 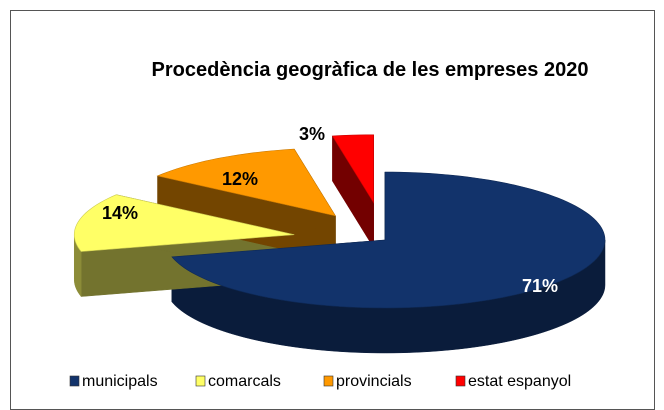 I want to click on data-label: 14%, so click(x=120, y=213).